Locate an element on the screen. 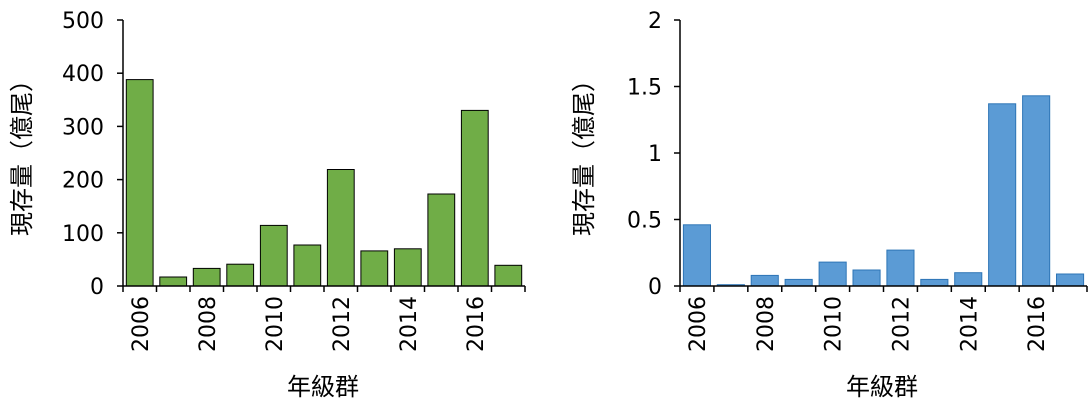 The width and height of the screenshot is (1091, 407). y-tick-label: 1.5 is located at coordinates (644, 88).